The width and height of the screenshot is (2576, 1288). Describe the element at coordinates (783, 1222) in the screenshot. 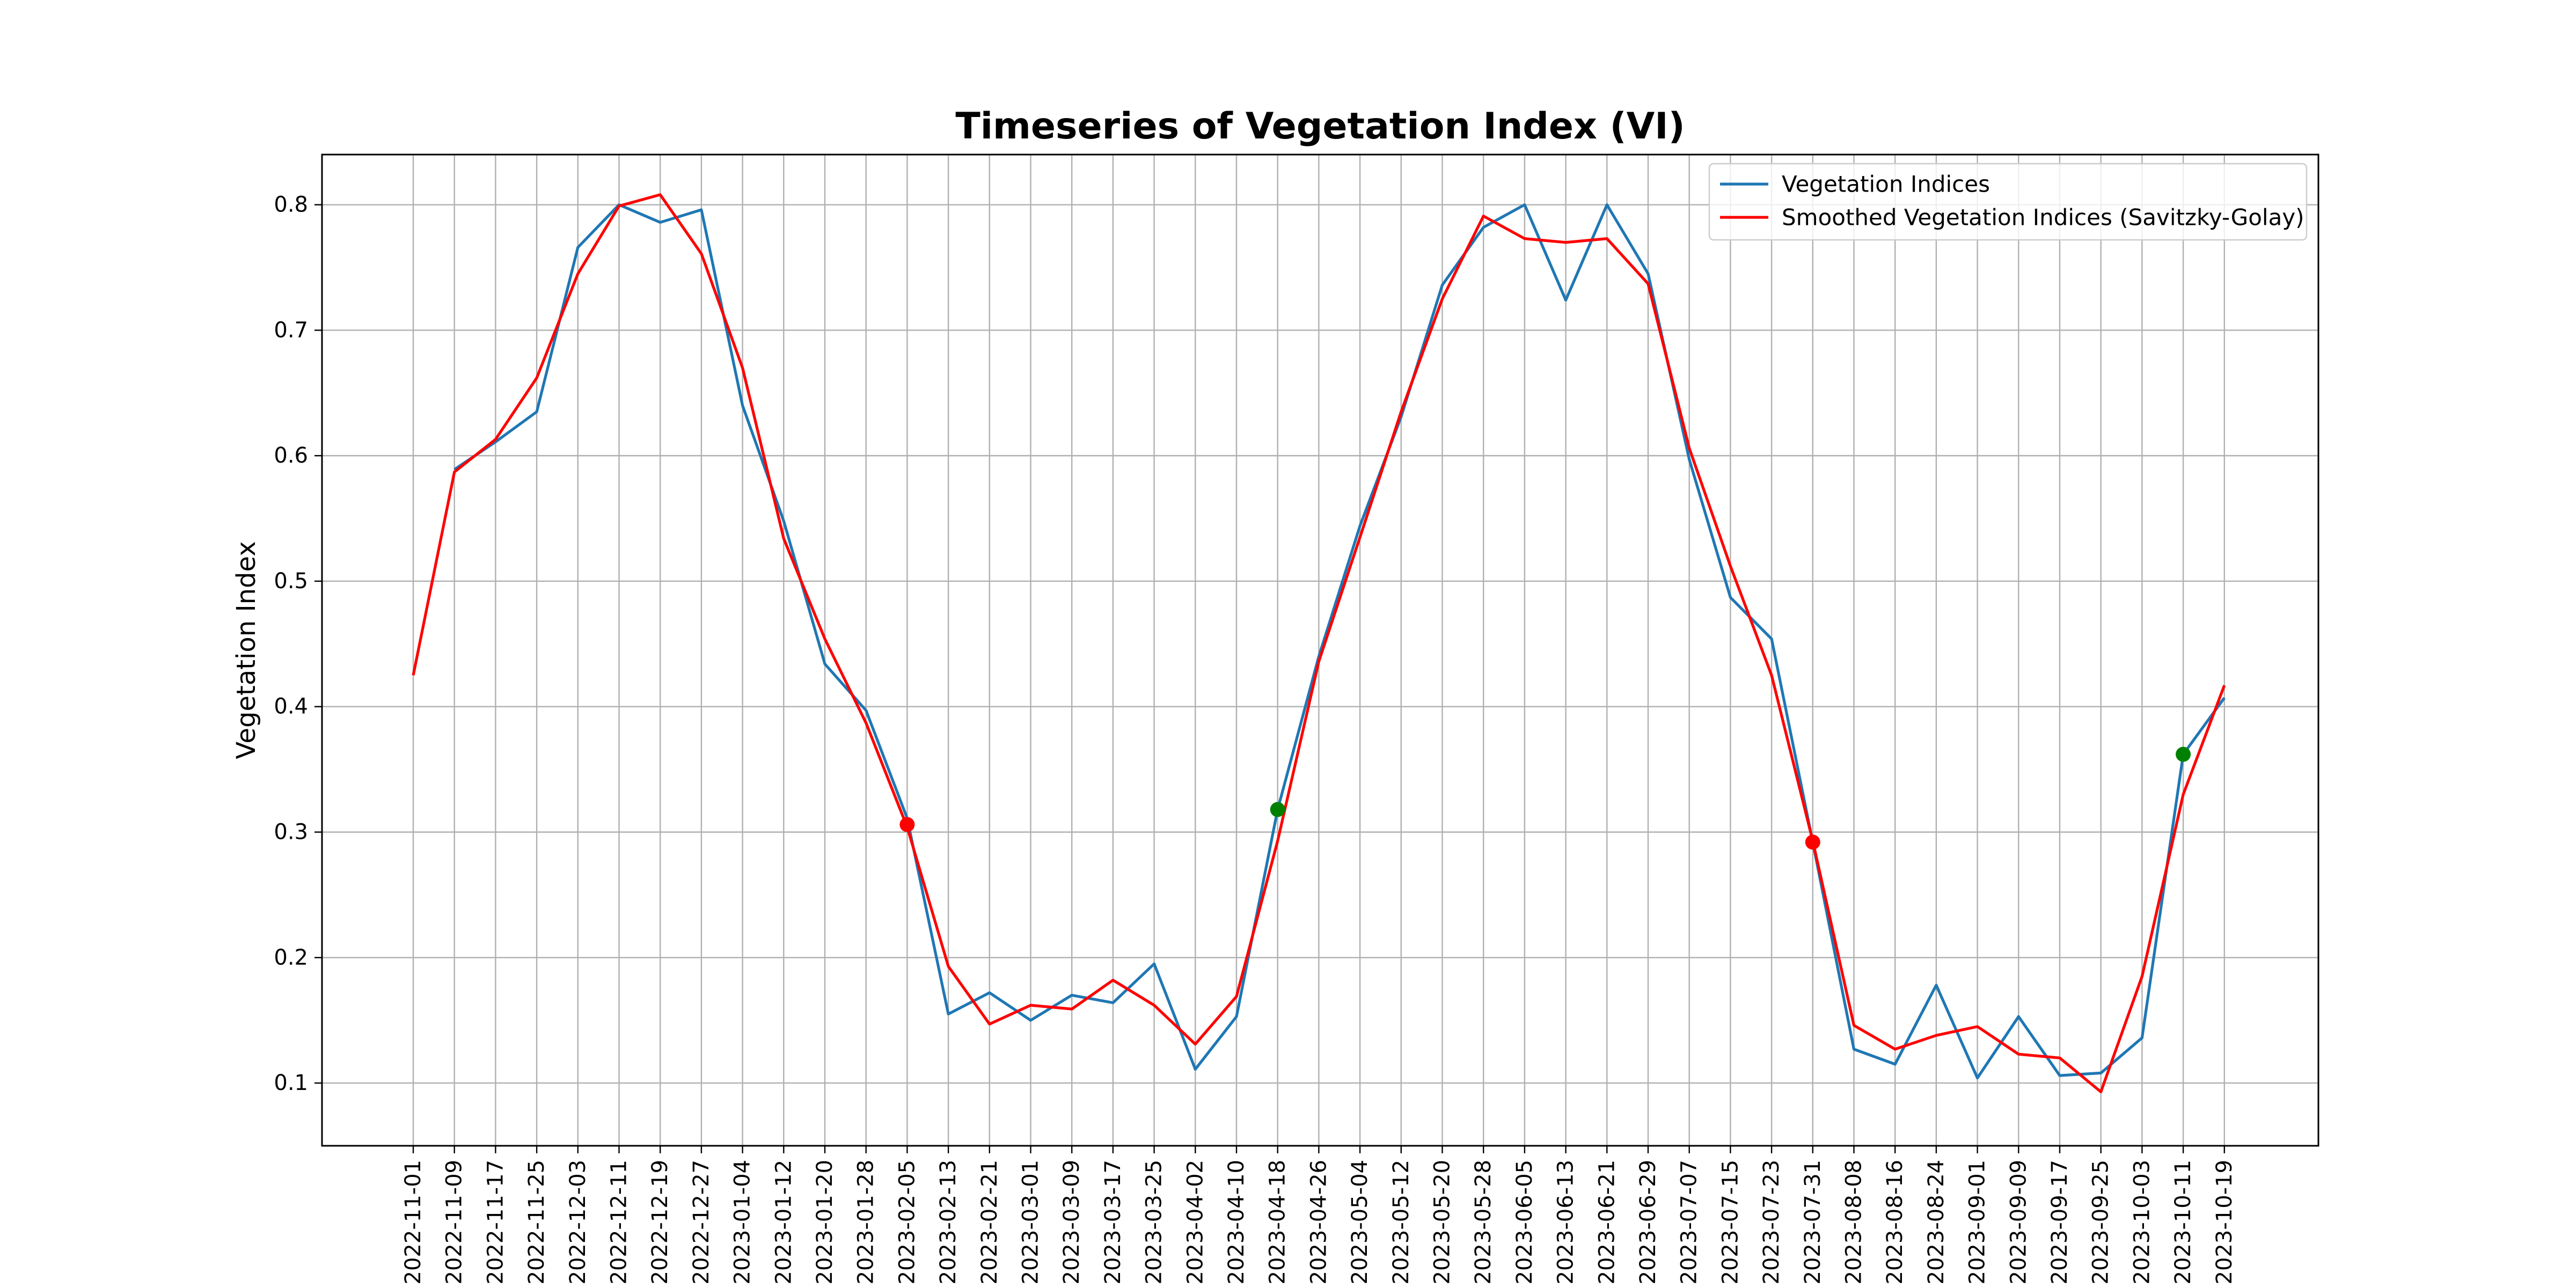

I see `x-tick-label: 2023-01-12` at that location.